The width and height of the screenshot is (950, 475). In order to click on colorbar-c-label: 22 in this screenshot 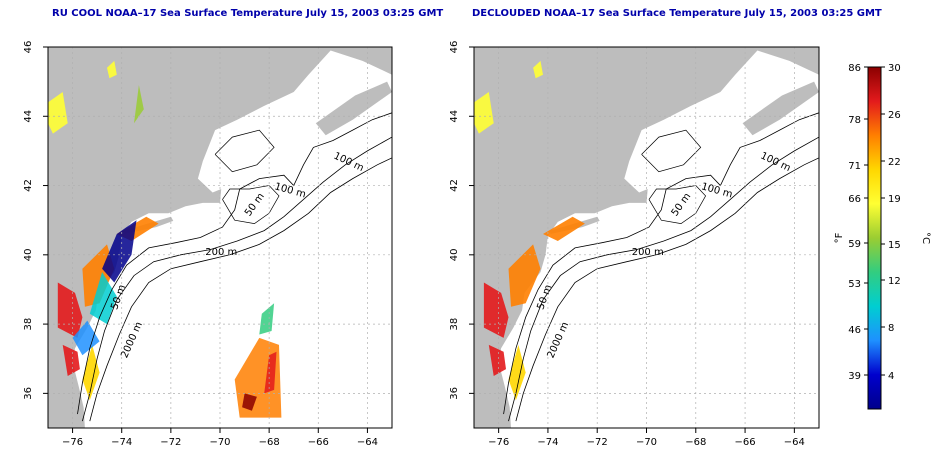, I will do `click(894, 162)`.